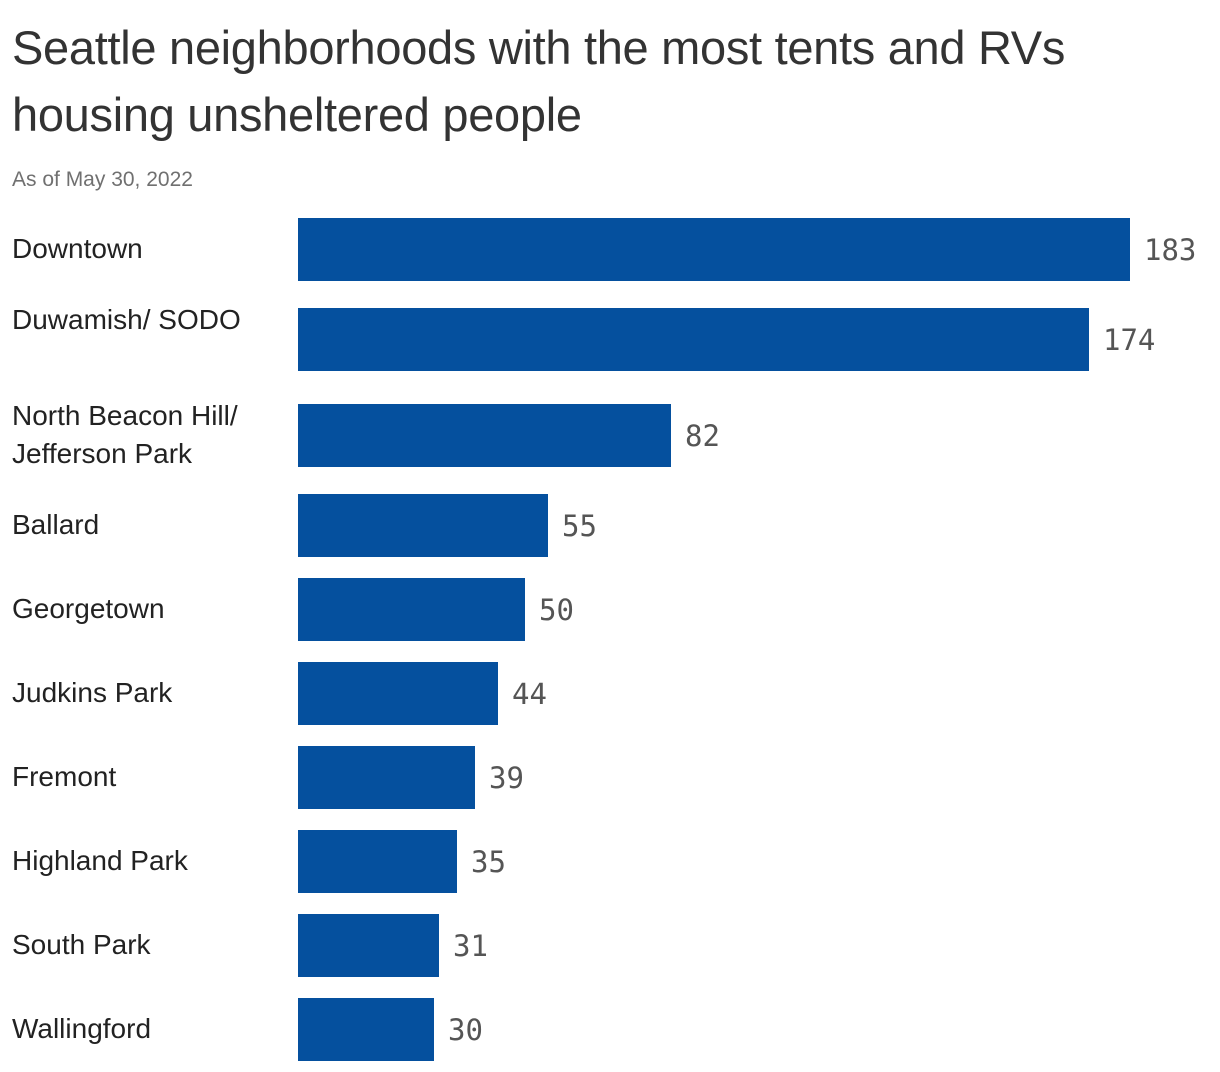 Image resolution: width=1220 pixels, height=1072 pixels. I want to click on category-label: Judkins Park, so click(92, 692).